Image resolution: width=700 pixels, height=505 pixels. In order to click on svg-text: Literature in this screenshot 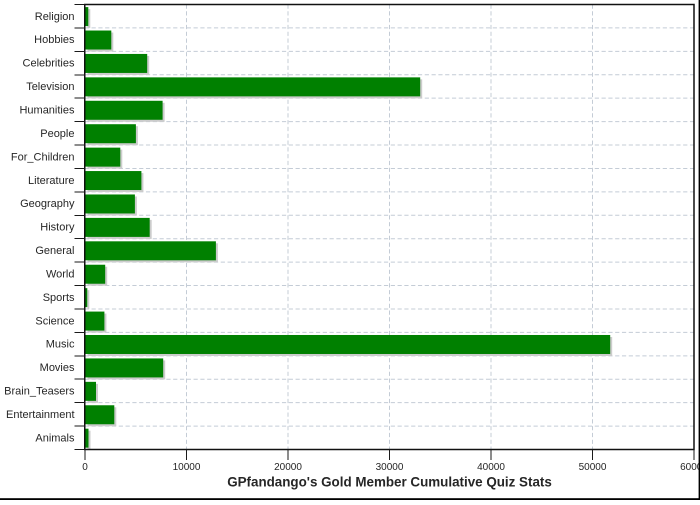, I will do `click(51, 181)`.